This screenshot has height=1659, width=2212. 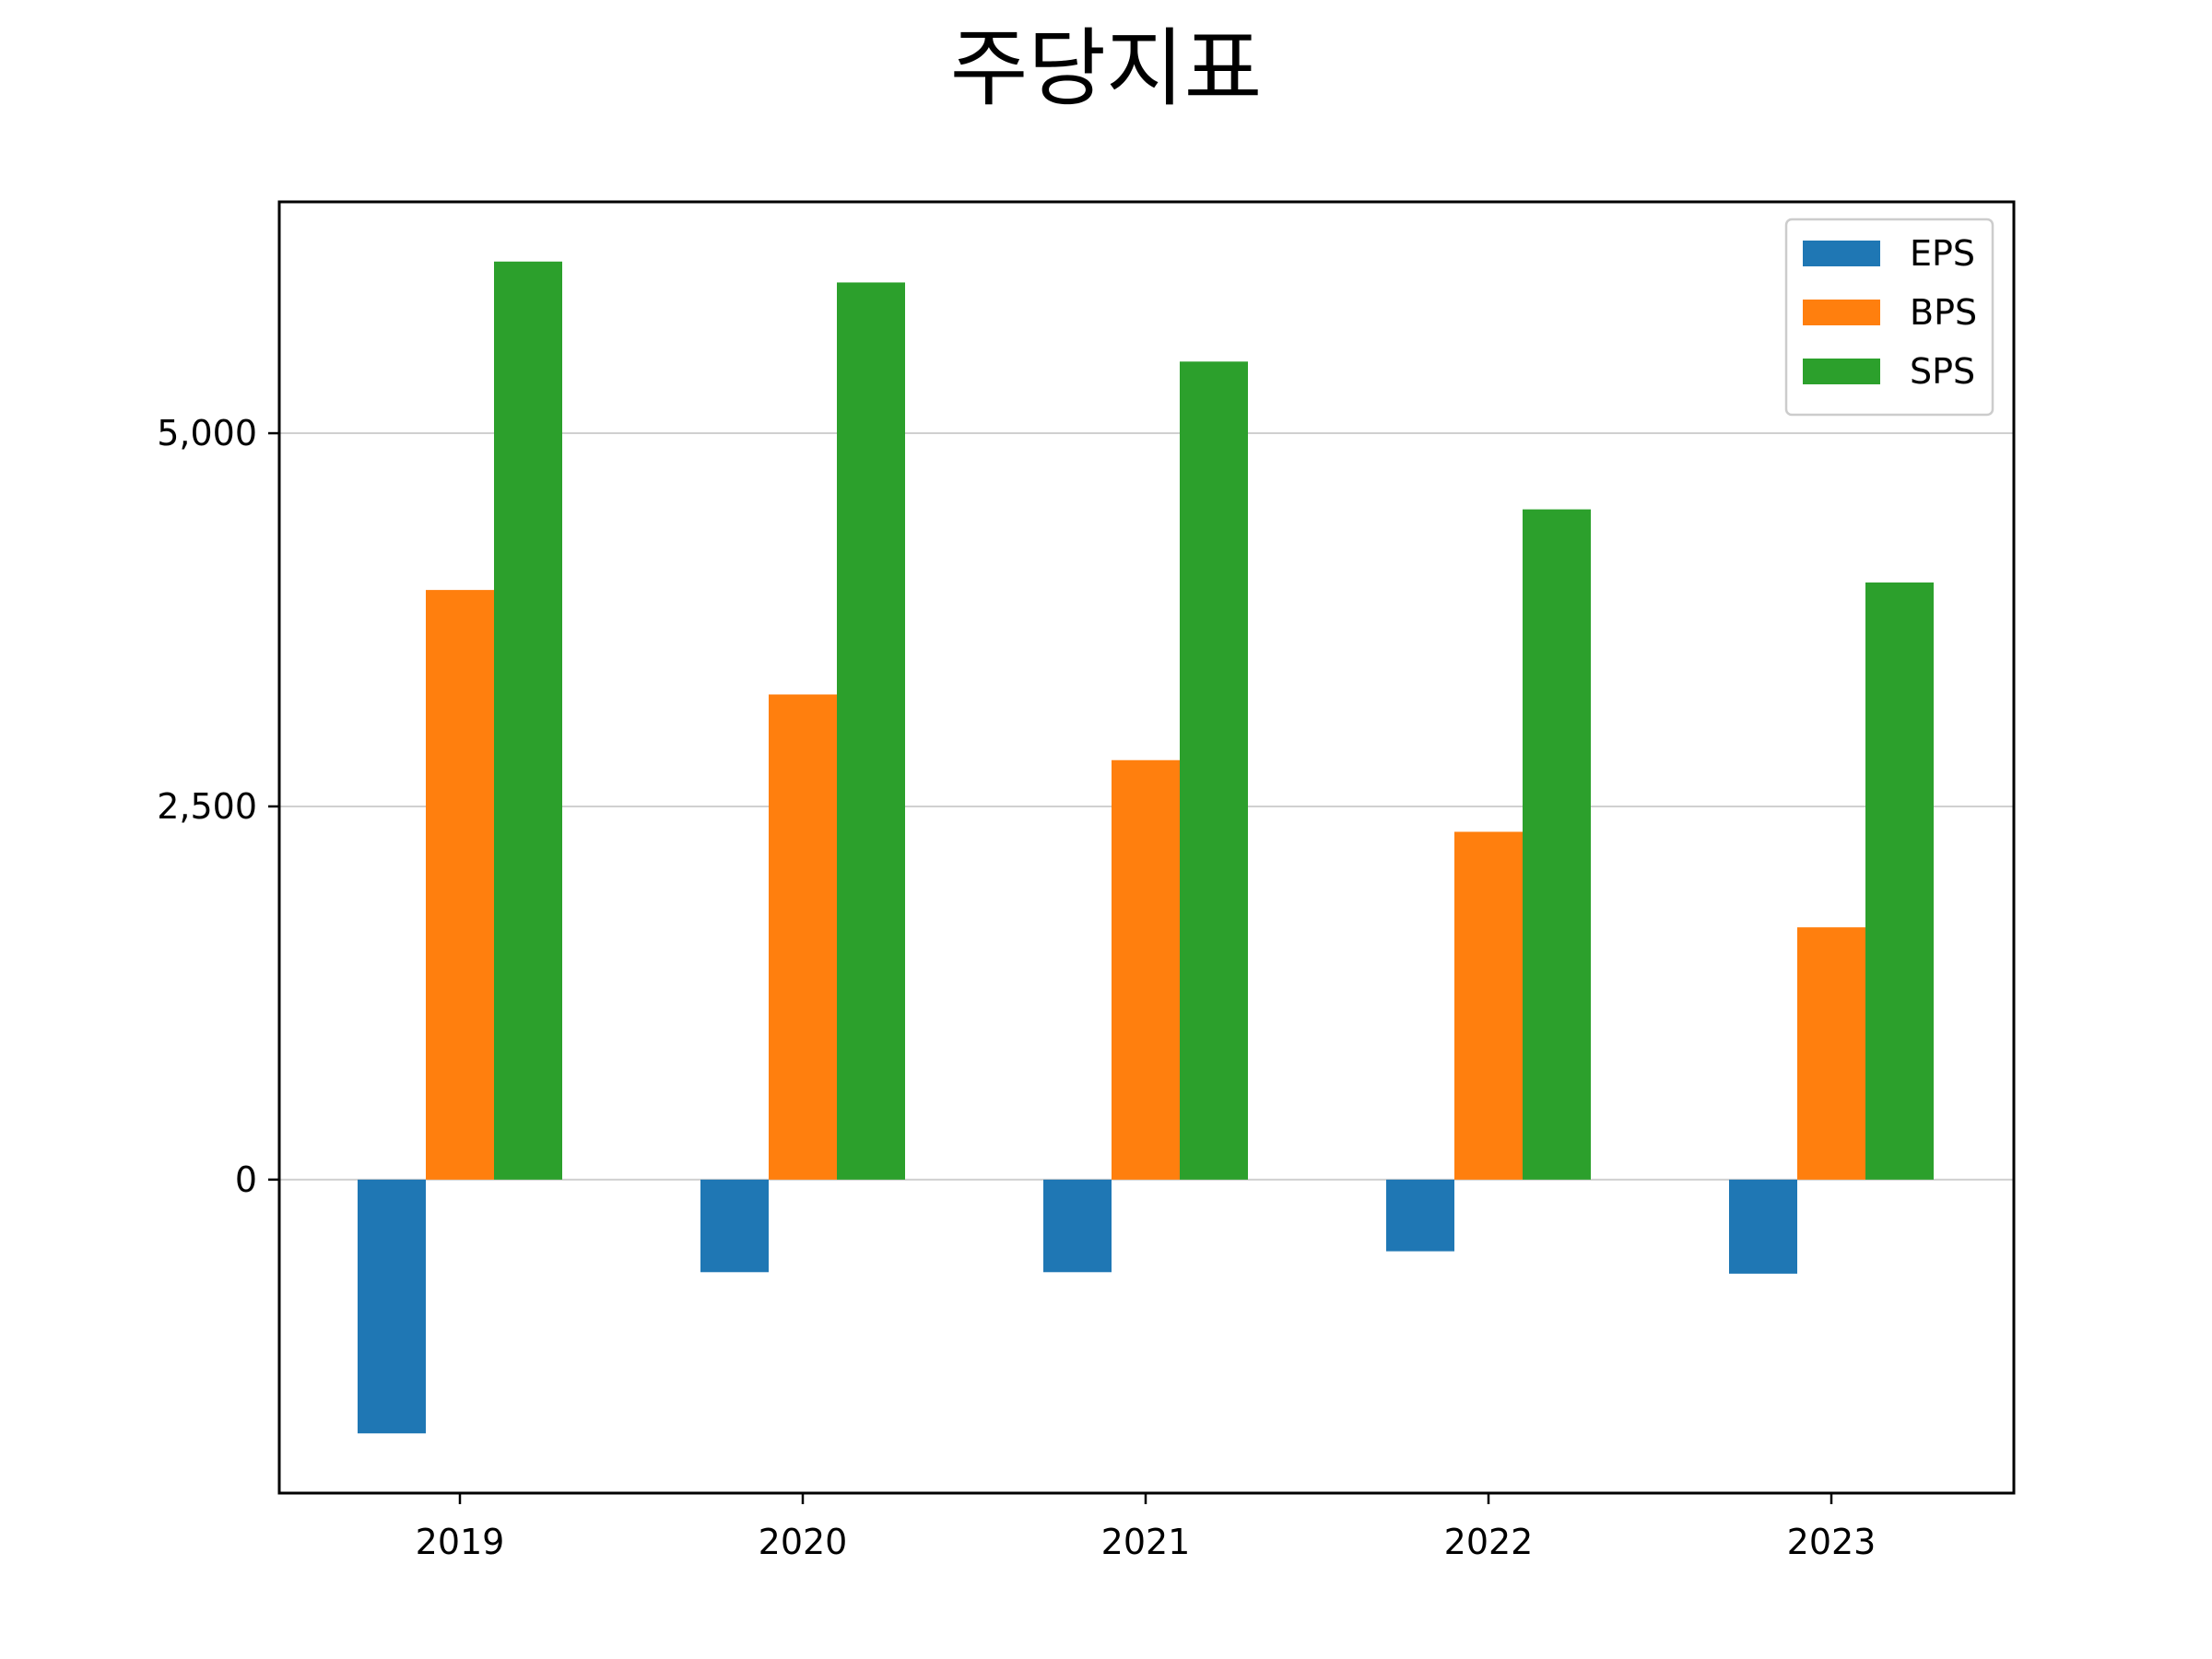 What do you see at coordinates (1077, 1226) in the screenshot?
I see `bar-eps-2021` at bounding box center [1077, 1226].